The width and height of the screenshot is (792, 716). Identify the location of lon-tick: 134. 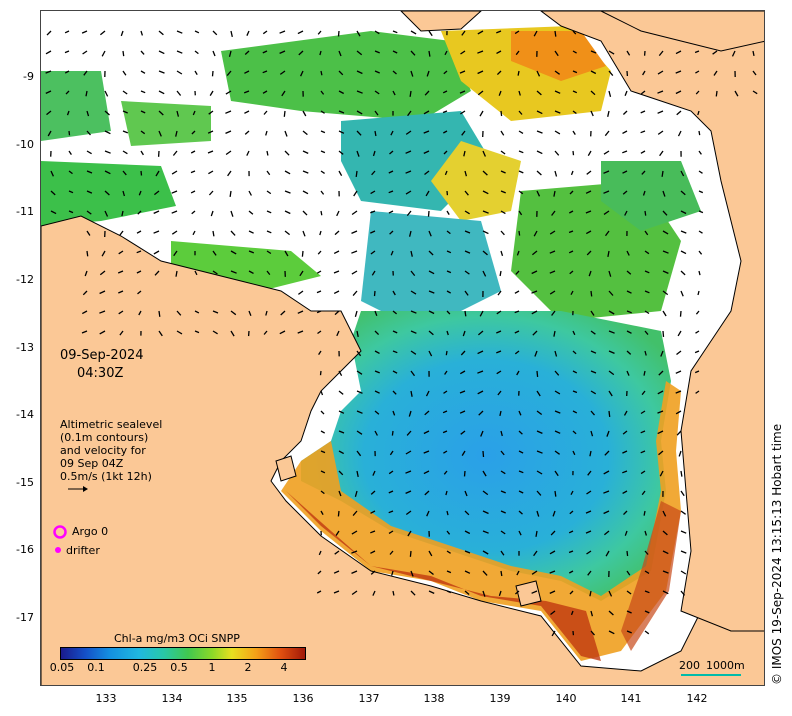
(172, 698).